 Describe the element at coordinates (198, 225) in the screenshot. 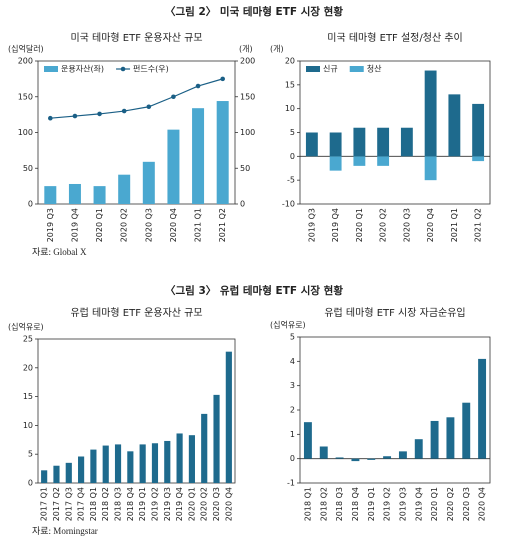

I see `x-tick-label: 2021 Q1` at that location.